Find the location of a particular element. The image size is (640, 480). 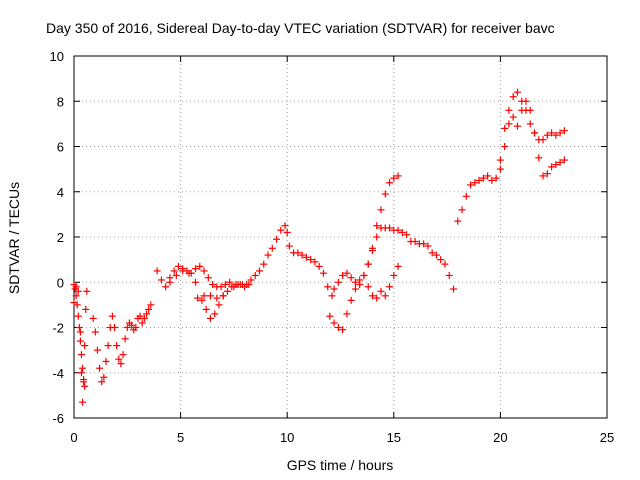

x-tick-label: 25 is located at coordinates (607, 437).